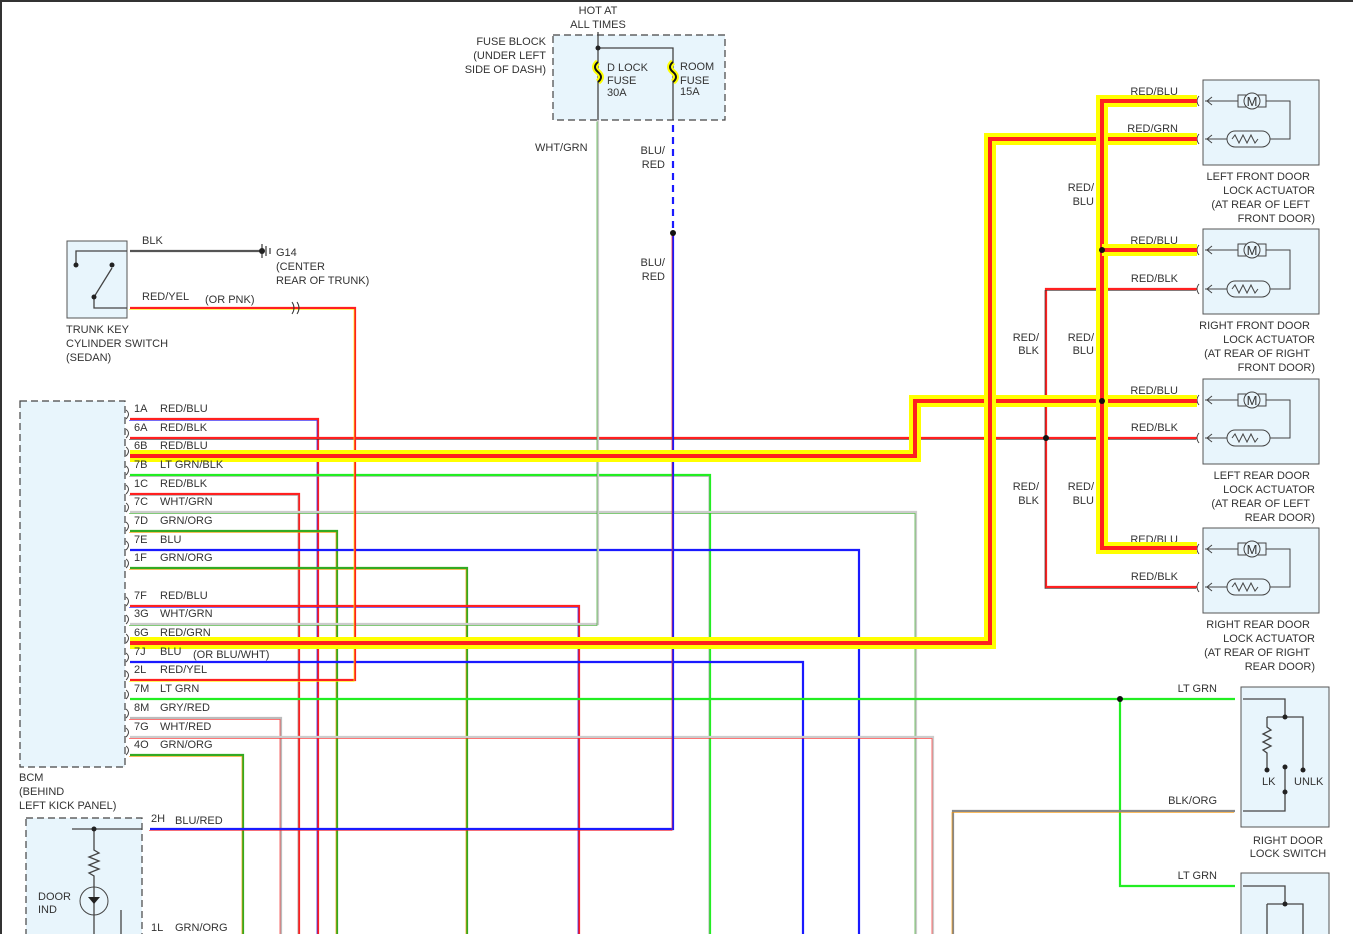 This screenshot has width=1353, height=934. What do you see at coordinates (184, 484) in the screenshot?
I see `bcm-pin-wire-color: RED/BLK` at bounding box center [184, 484].